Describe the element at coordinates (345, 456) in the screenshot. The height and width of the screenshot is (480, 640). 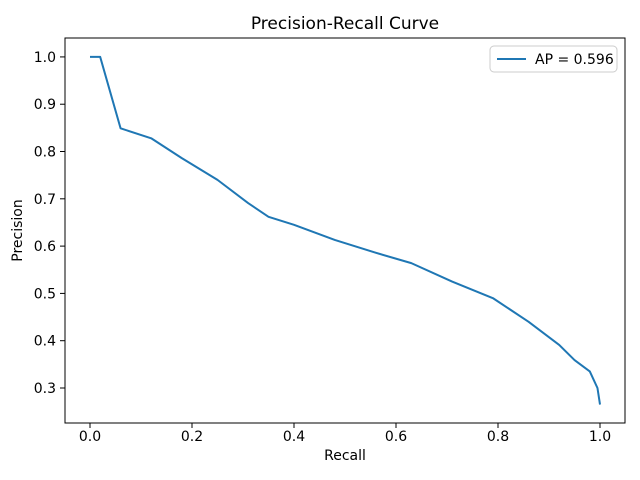
I see `x-axis-label: Recall` at that location.